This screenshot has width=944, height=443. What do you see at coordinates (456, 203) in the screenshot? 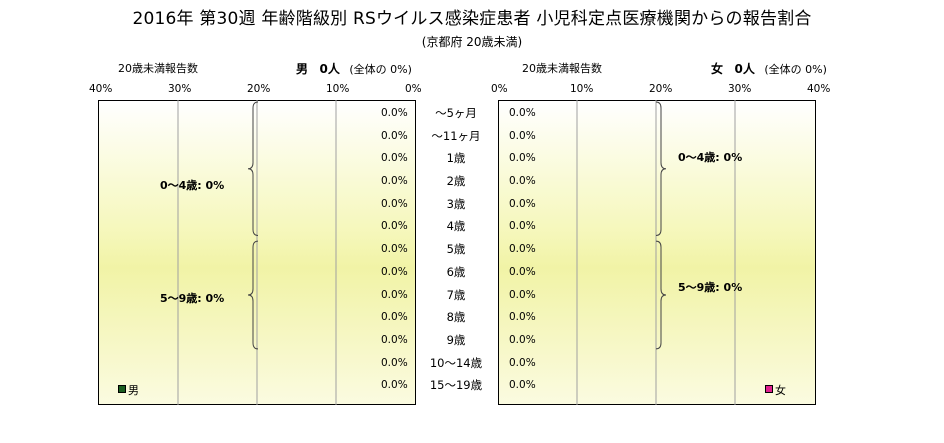
I see `age-category-label: 3歳` at bounding box center [456, 203].